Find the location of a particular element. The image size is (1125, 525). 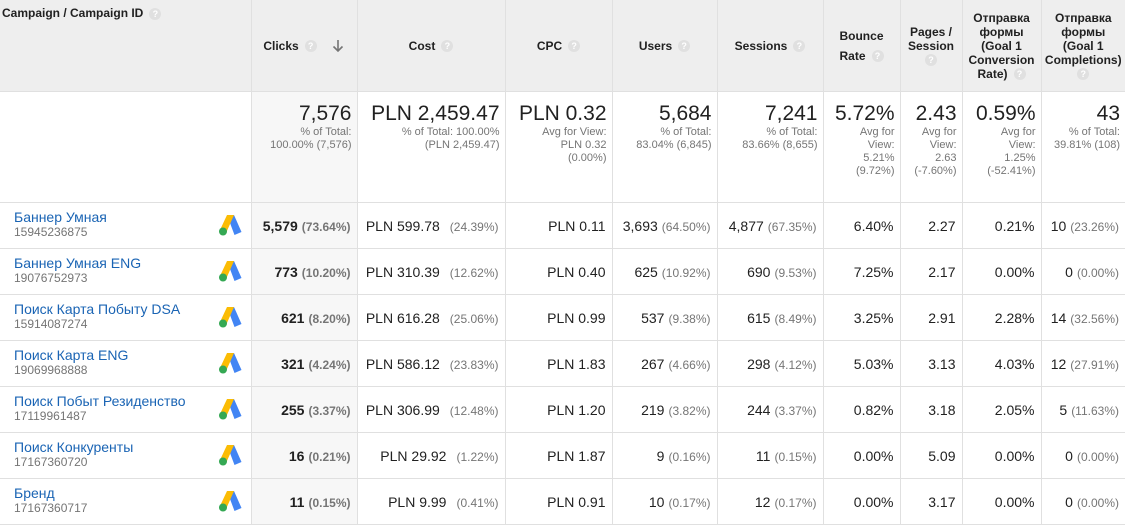

campaign-link: Поиск Побыт Резиденство is located at coordinates (132, 401).